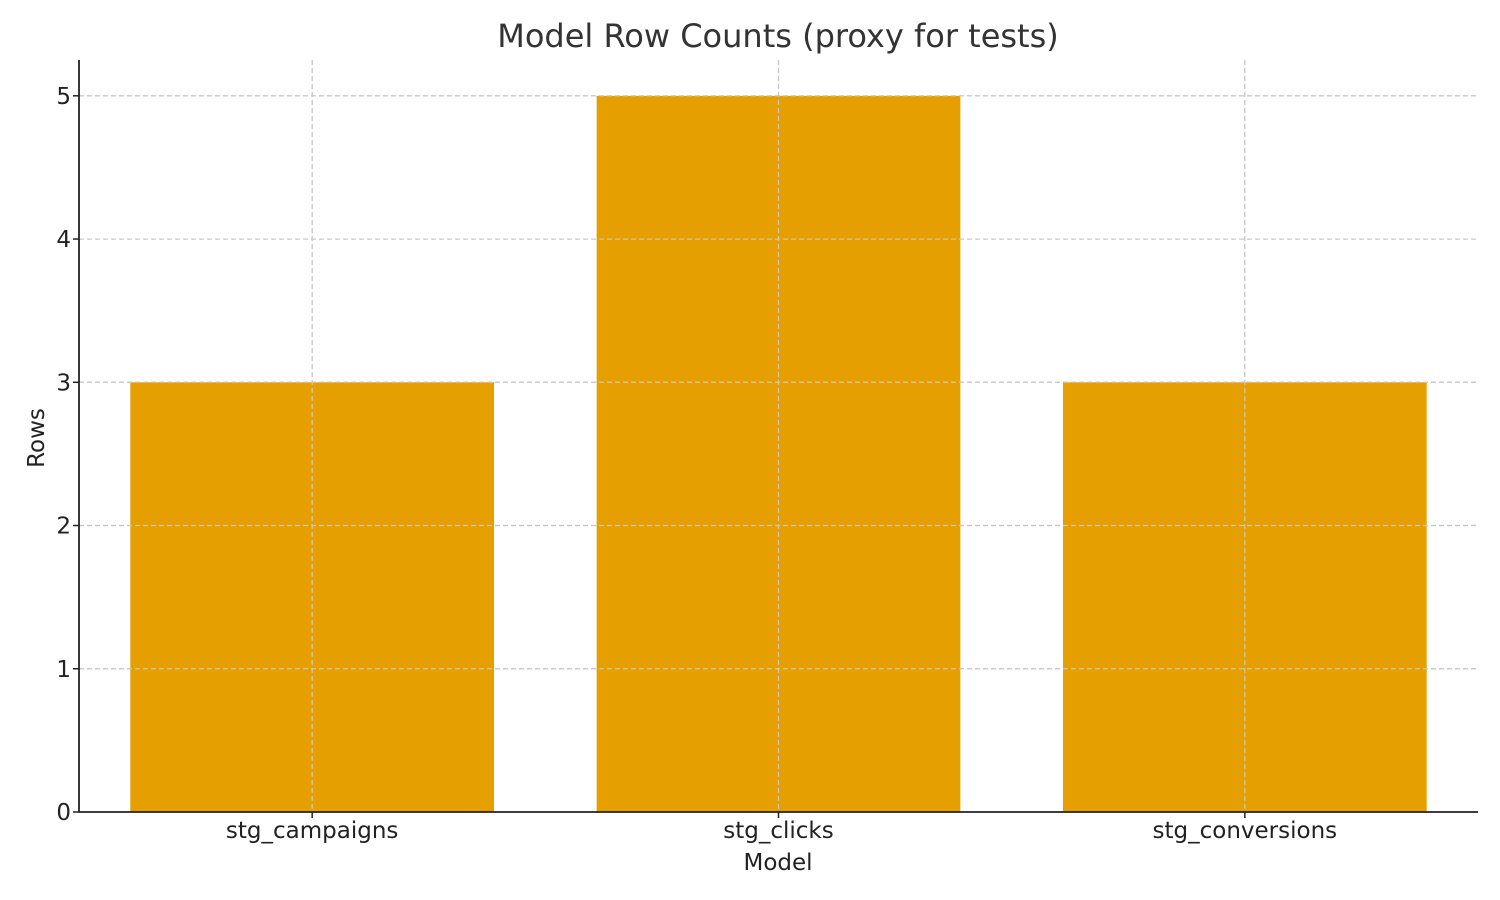 The image size is (1500, 900). Describe the element at coordinates (63, 670) in the screenshot. I see `y-tick-label: 1` at that location.